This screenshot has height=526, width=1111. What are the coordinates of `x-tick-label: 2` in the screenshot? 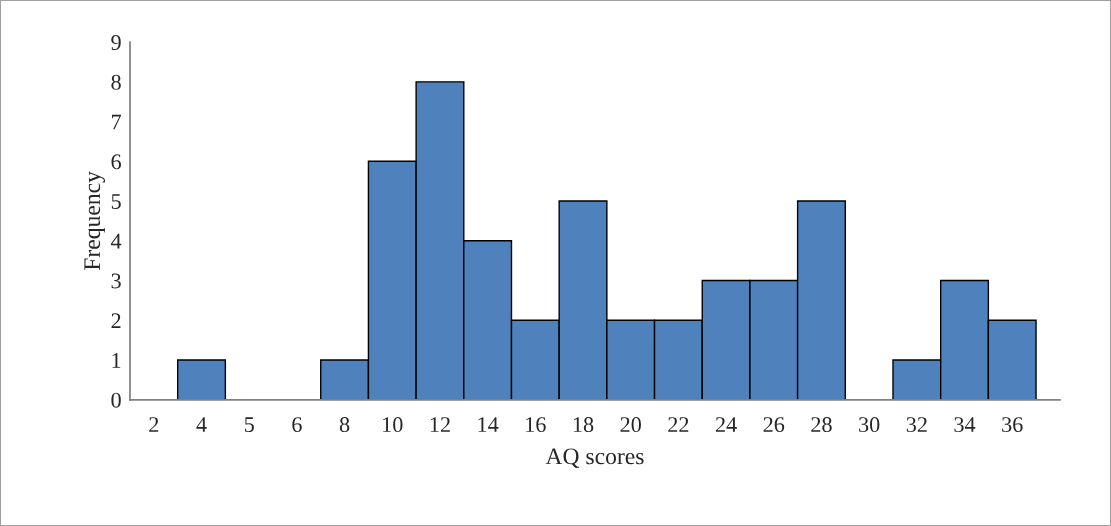 It's located at (154, 424).